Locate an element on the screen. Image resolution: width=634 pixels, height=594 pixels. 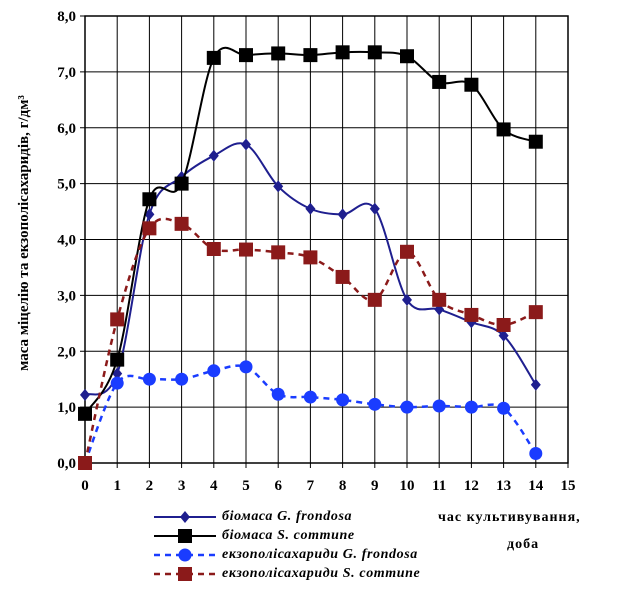
legend-item-biomass-s-commune: біомаса S. commune is located at coordinates (252, 536).